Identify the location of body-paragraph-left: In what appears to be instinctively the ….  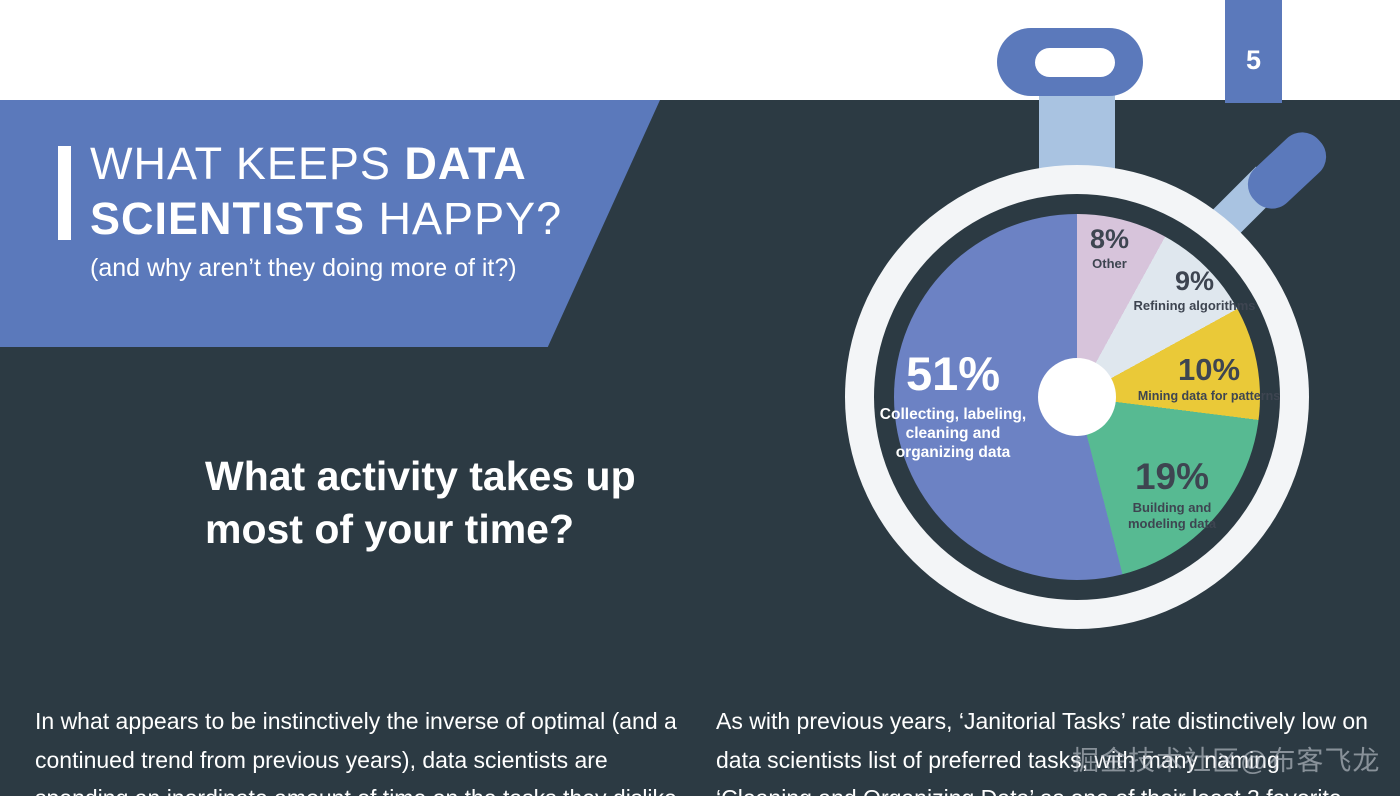
(356, 752).